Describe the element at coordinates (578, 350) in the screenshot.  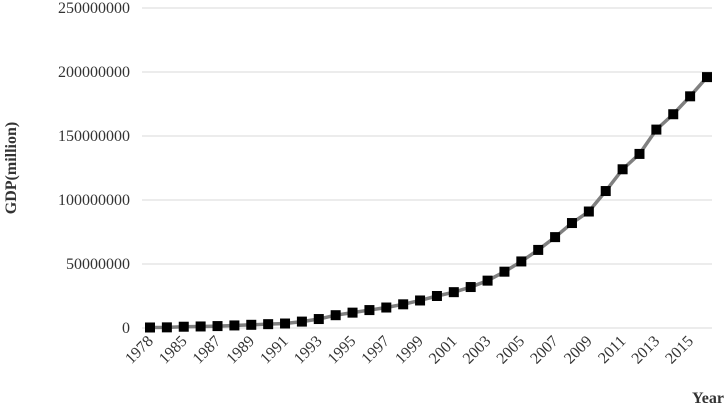
I see `x-tick-label: 2009` at that location.